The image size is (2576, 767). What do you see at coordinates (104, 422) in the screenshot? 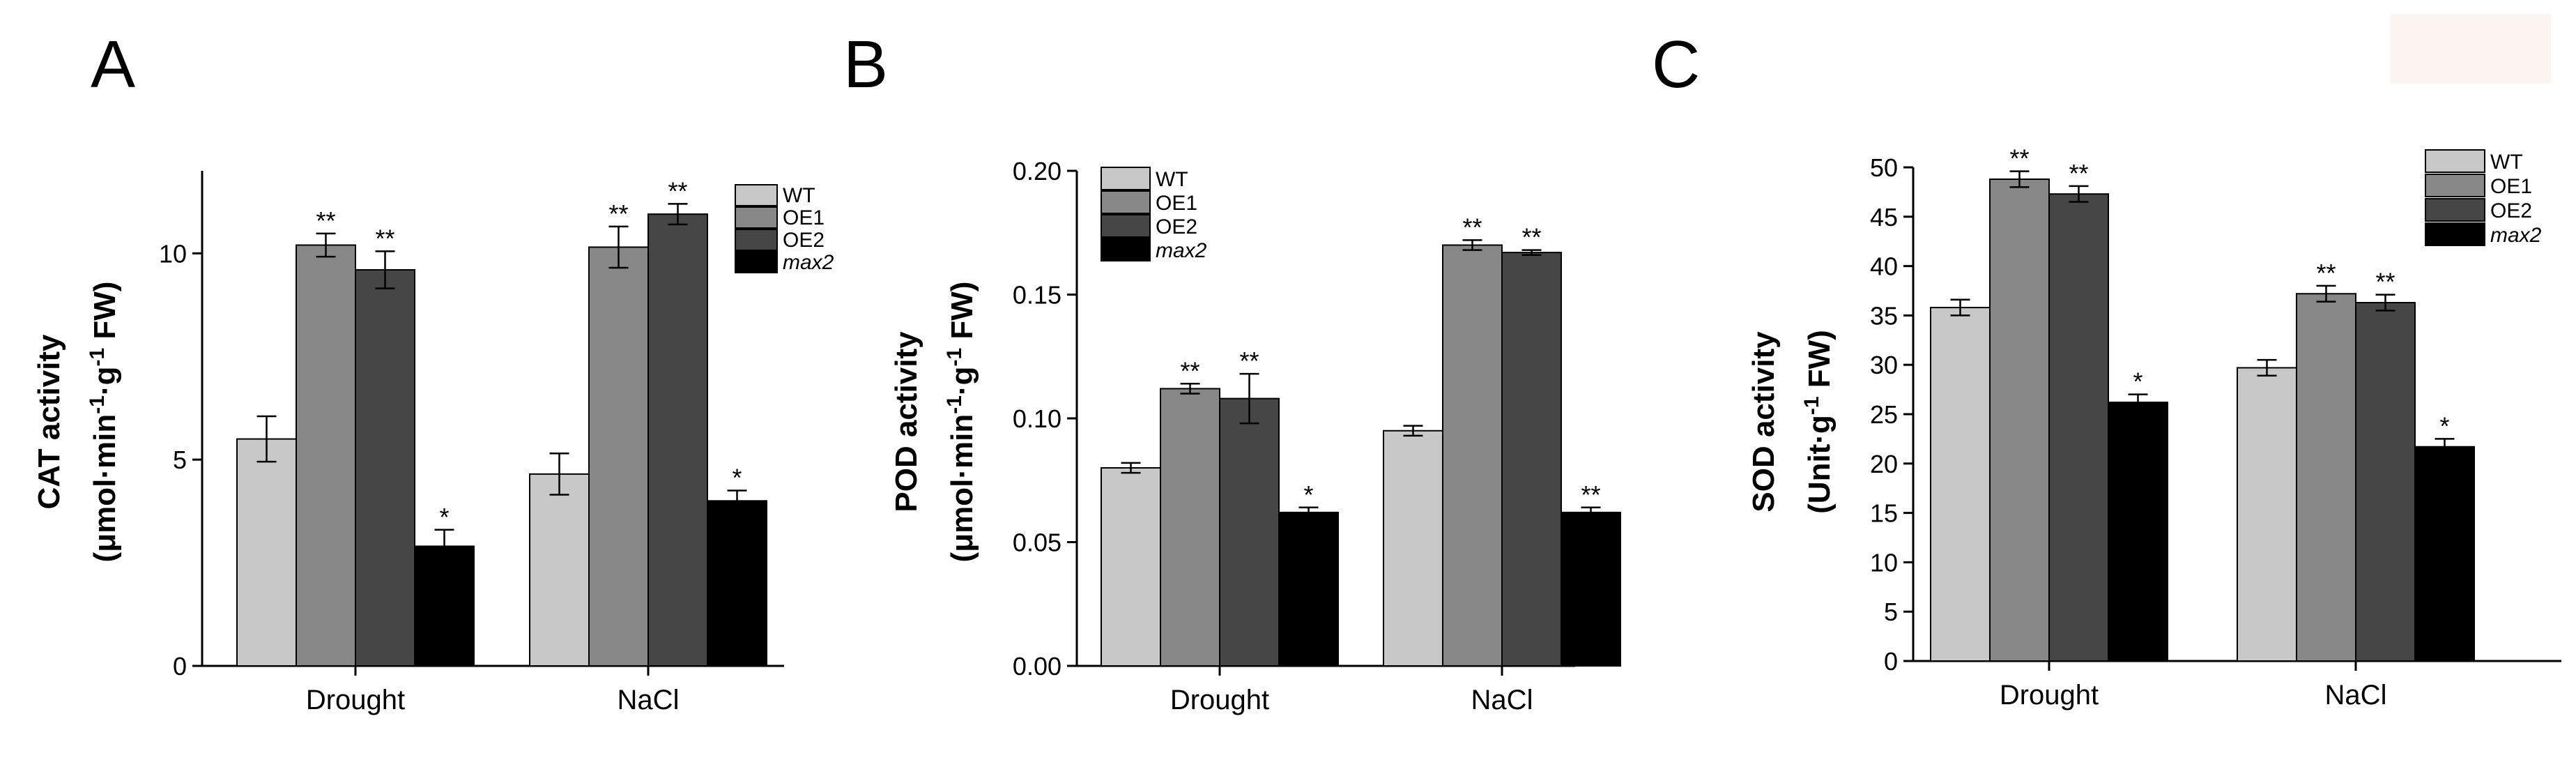
I see `panel-a-ylabel-line2: (μmol·min-1·g-1 FW)` at bounding box center [104, 422].